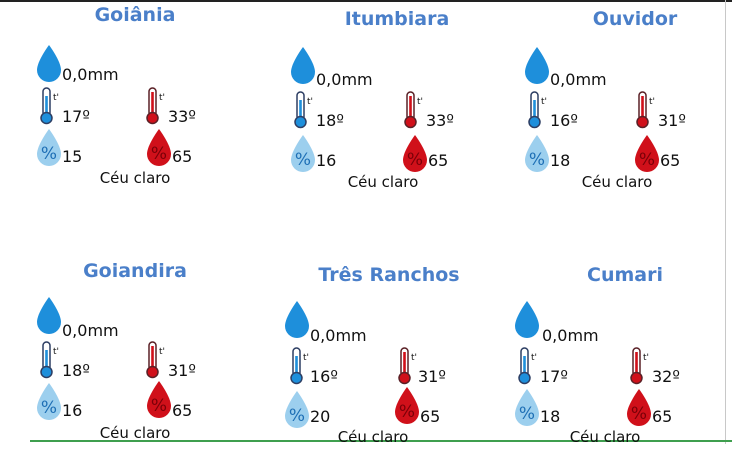  I want to click on bottom-border, so click(381, 441).